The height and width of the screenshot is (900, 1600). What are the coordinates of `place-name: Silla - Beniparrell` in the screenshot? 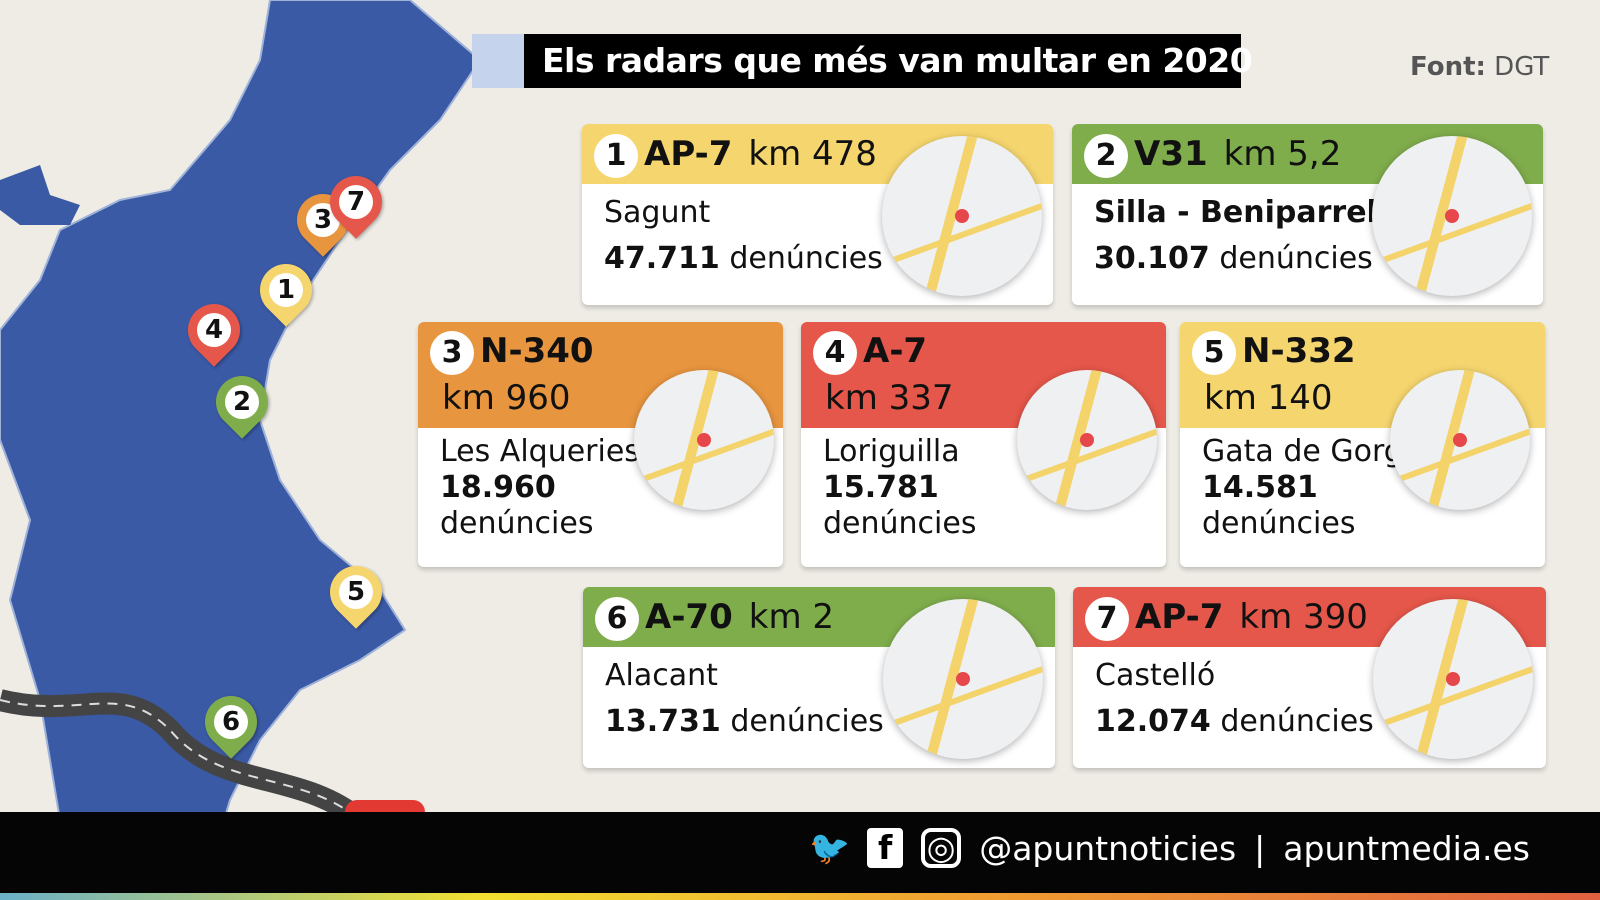 It's located at (1241, 212).